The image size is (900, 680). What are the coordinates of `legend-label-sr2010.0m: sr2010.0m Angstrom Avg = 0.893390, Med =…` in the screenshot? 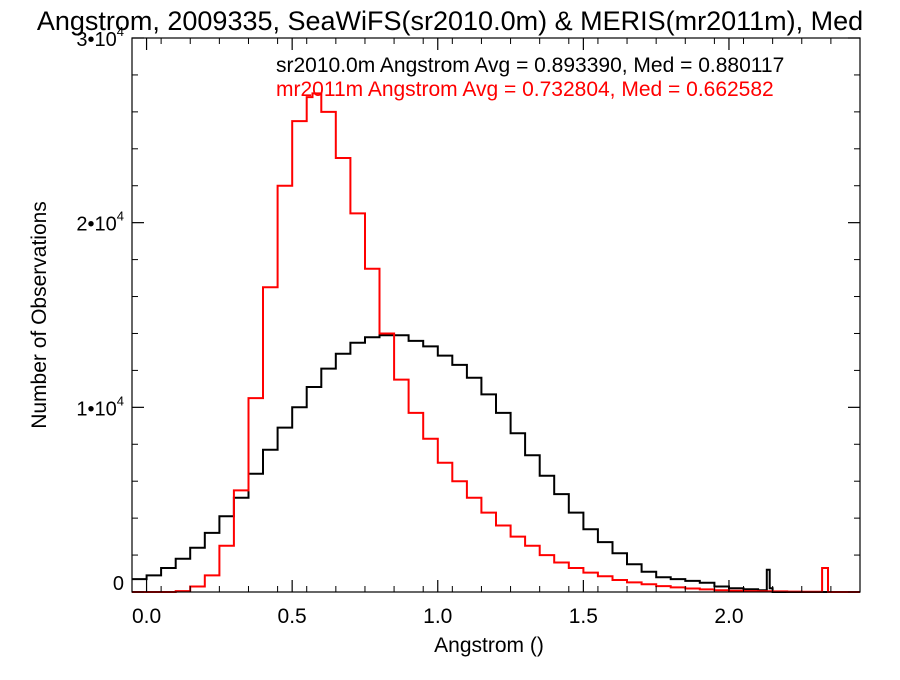 It's located at (530, 65).